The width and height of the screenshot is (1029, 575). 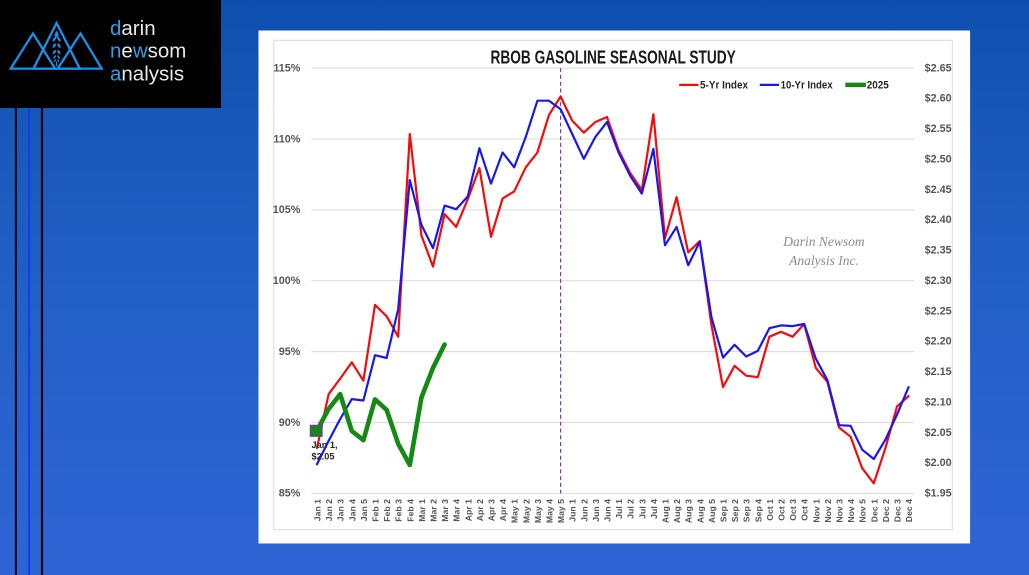 I want to click on svg-text: $2.25, so click(x=938, y=311).